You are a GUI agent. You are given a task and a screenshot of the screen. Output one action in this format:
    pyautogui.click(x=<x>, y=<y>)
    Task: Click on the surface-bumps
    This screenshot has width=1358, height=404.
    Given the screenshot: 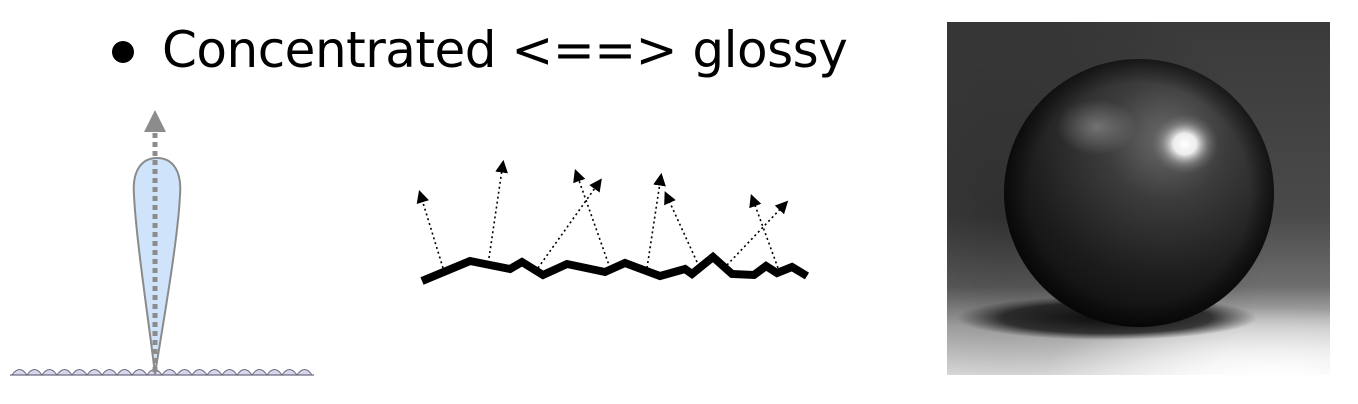 What is the action you would take?
    pyautogui.click(x=162, y=377)
    